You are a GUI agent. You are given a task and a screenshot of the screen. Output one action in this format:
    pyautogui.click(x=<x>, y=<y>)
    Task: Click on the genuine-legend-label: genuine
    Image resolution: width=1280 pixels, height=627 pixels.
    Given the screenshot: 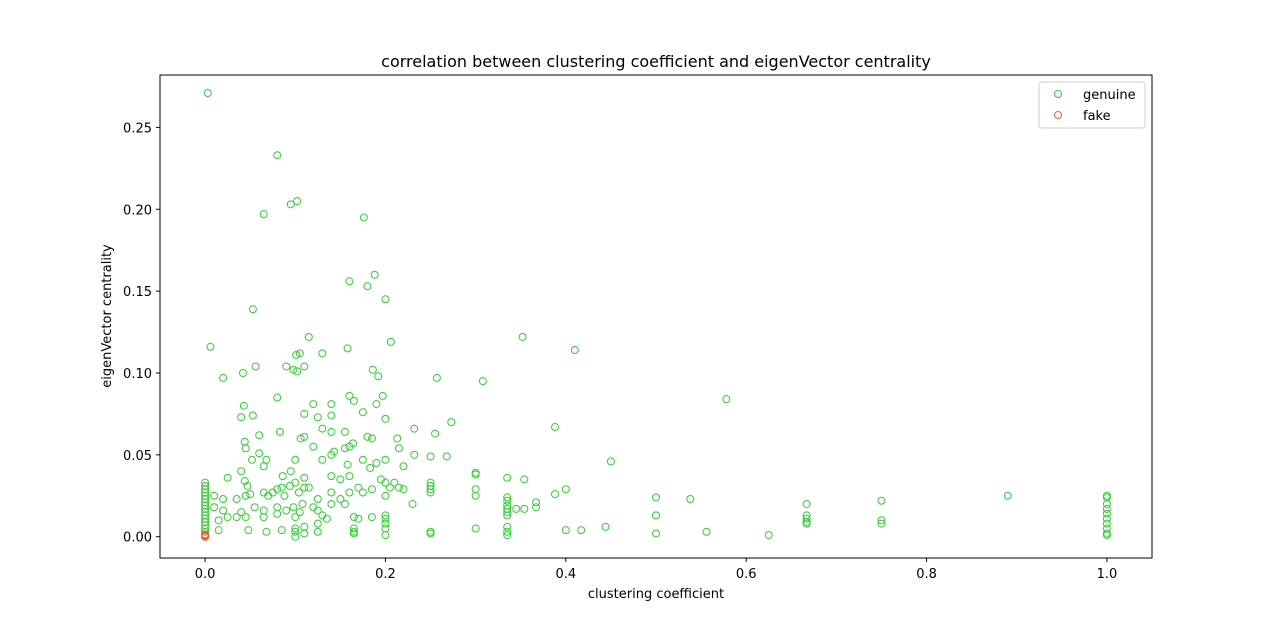 What is the action you would take?
    pyautogui.click(x=1109, y=95)
    